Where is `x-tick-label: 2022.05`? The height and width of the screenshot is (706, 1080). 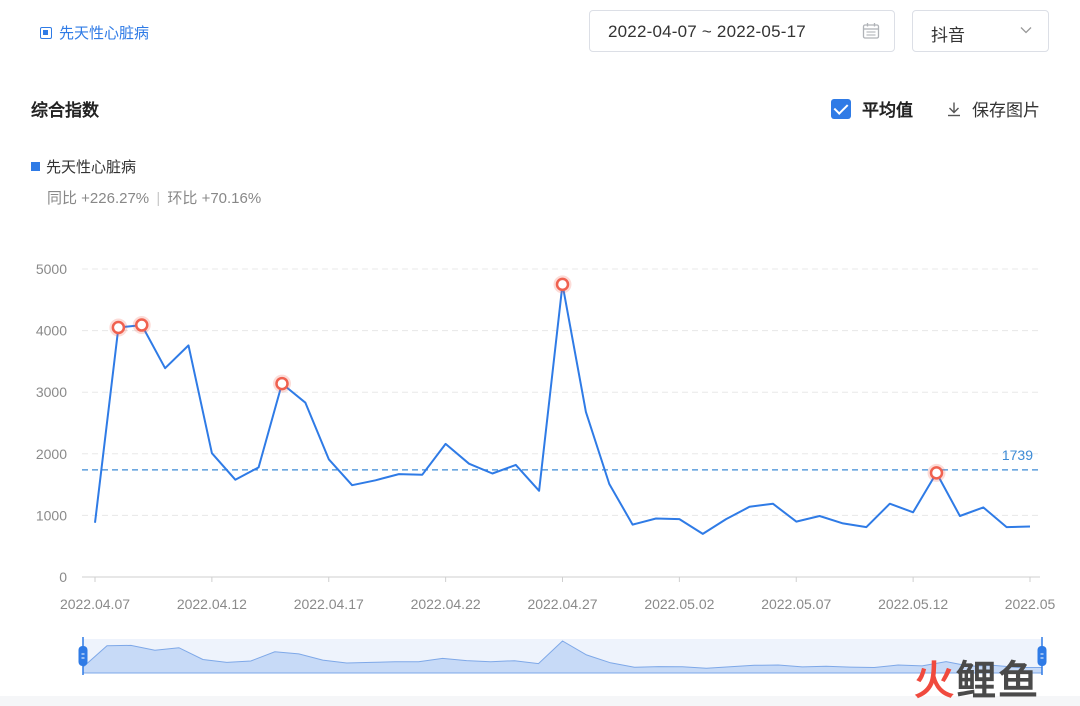
x-tick-label: 2022.05 is located at coordinates (1030, 604).